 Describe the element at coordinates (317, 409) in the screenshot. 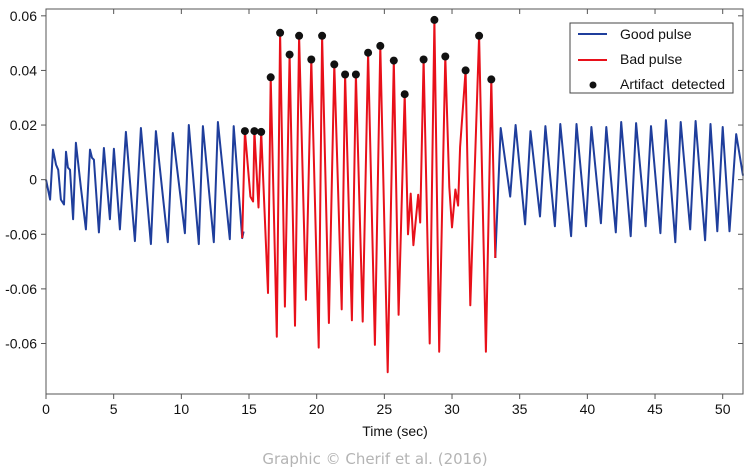

I see `x-tick-label: 20` at that location.